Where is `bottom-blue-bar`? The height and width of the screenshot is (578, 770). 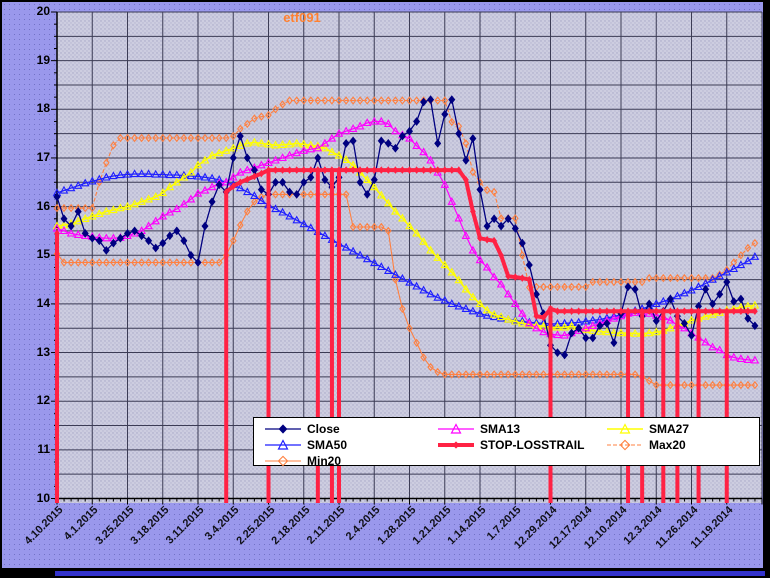 bottom-blue-bar is located at coordinates (410, 573).